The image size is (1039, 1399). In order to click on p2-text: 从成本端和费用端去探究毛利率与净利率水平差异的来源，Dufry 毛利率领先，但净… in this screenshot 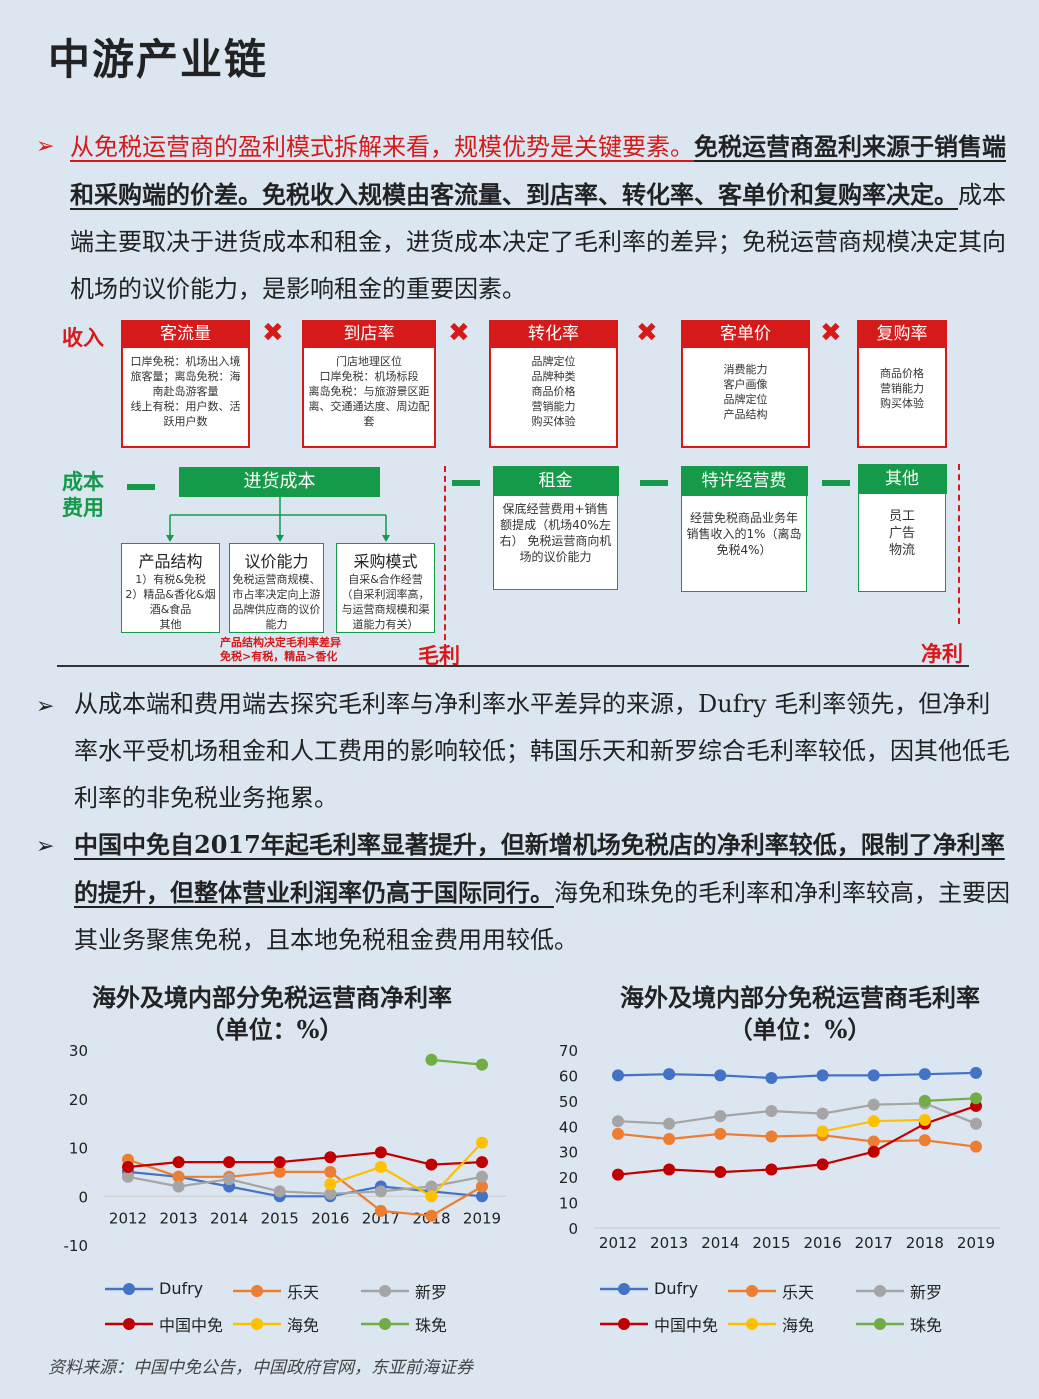, I will do `click(542, 751)`.